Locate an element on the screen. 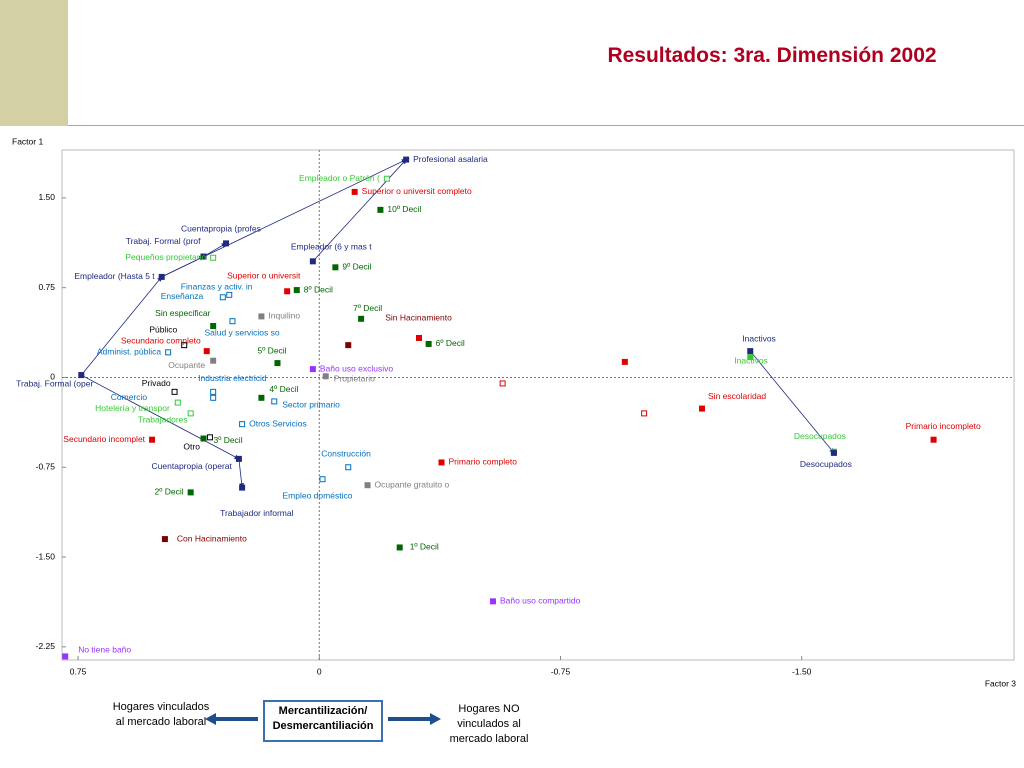 The image size is (1024, 768). right-note: Hogares NO vinculados al mercado laboral is located at coordinates (489, 724).